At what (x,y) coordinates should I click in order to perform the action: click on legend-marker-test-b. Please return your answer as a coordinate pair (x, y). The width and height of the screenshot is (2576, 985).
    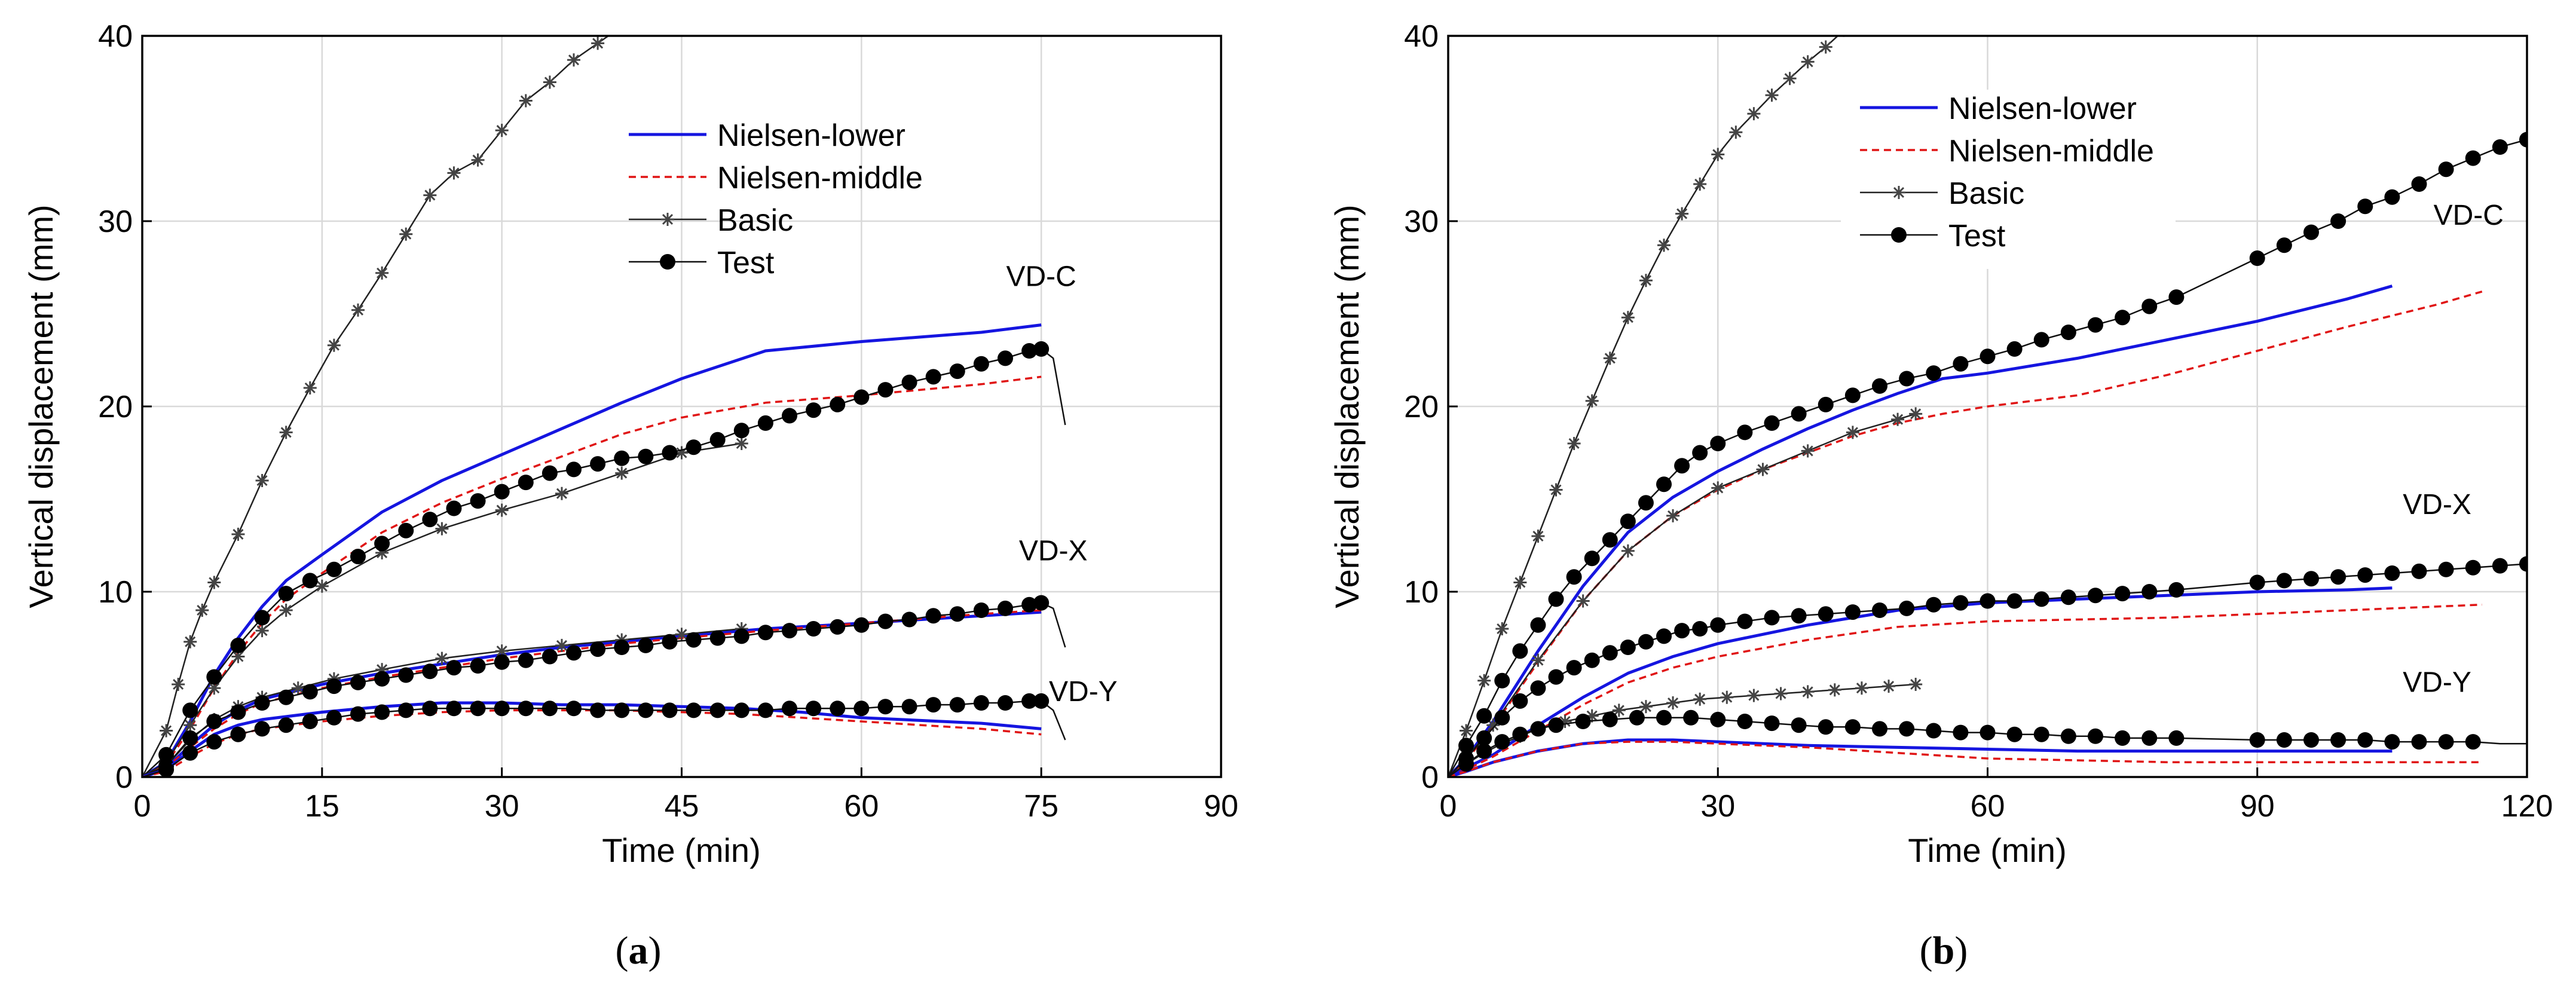
    Looking at the image, I should click on (1899, 235).